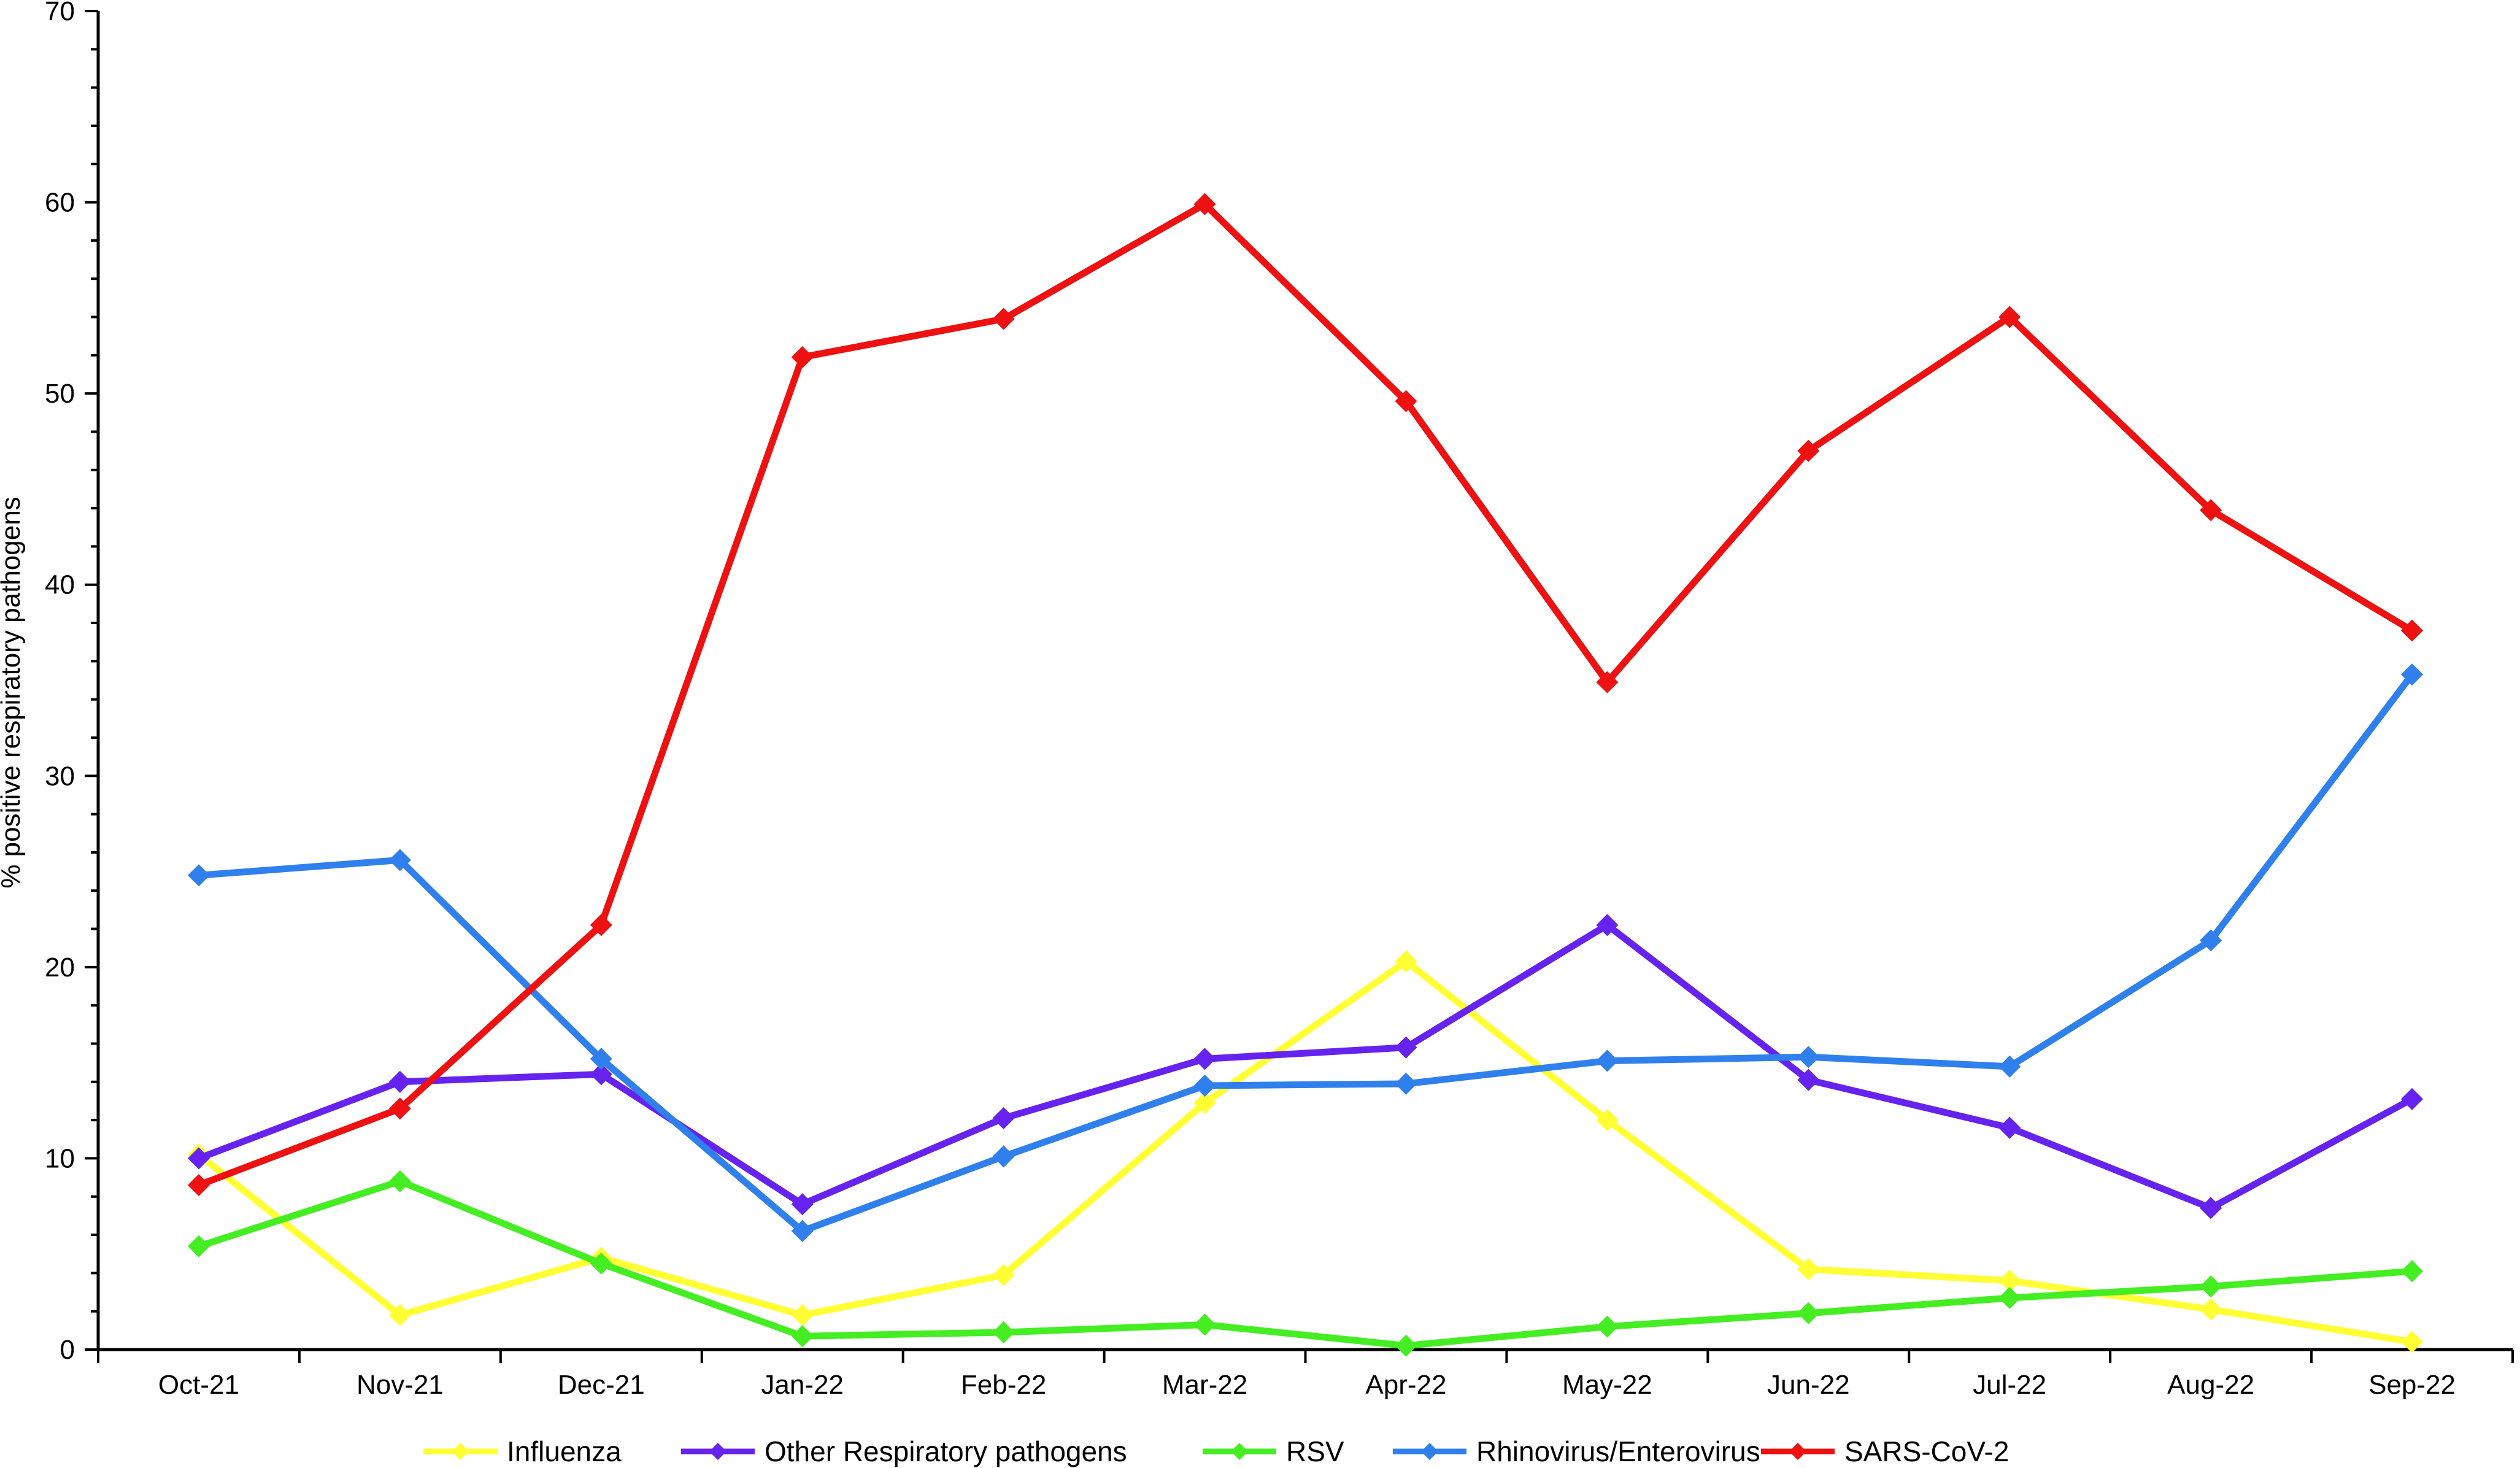 The height and width of the screenshot is (1468, 2520). Describe the element at coordinates (1926, 1451) in the screenshot. I see `legend-label: SARS-CoV-2` at that location.